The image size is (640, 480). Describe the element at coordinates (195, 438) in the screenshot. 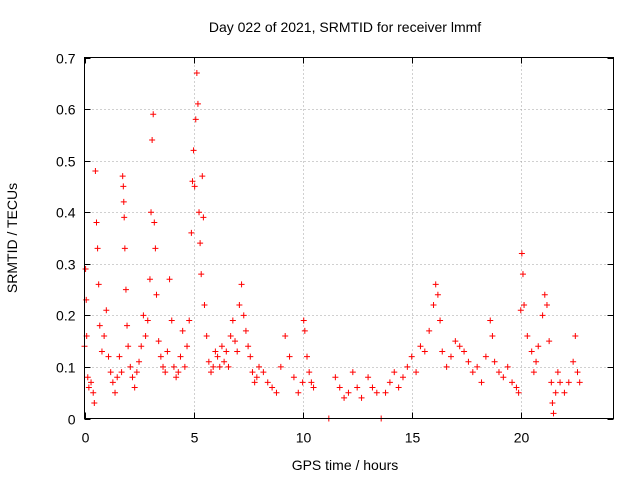

I see `x-tick-label: 5` at that location.